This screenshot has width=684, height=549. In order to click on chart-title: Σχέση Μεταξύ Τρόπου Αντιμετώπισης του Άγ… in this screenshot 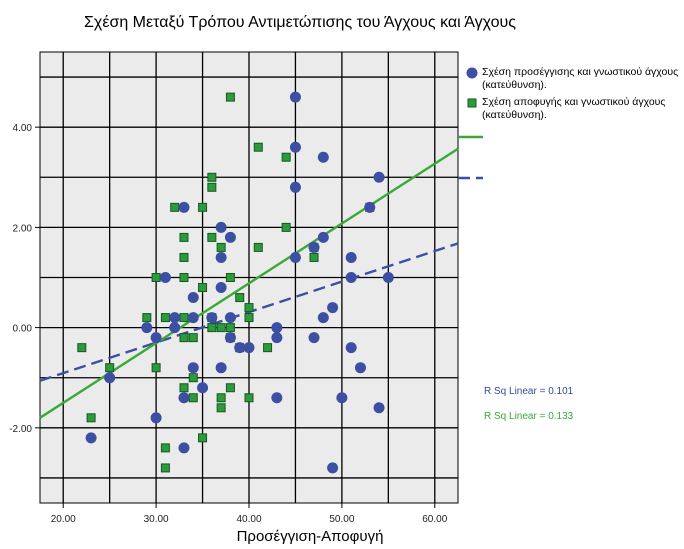, I will do `click(300, 22)`.